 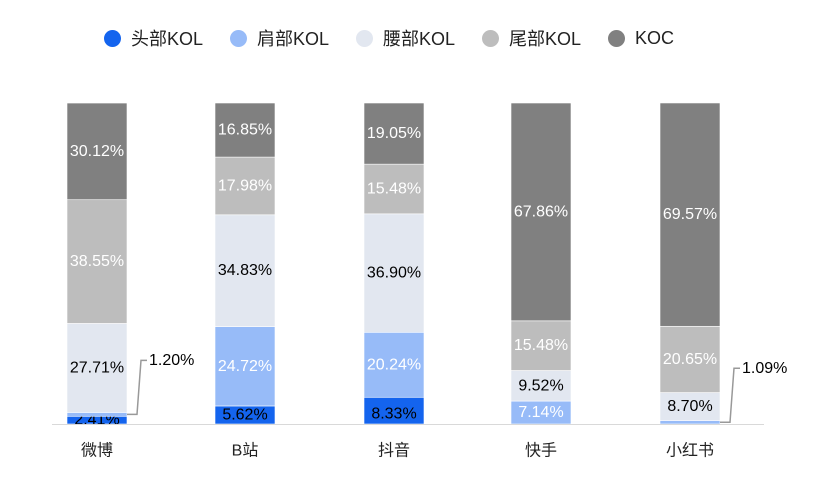 I want to click on data-label: 20.65%, so click(x=690, y=359).